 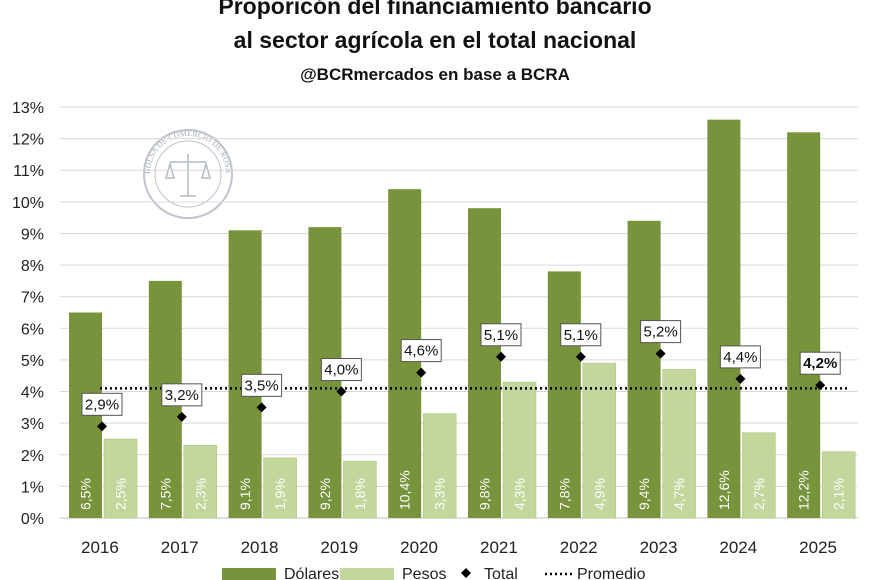 I want to click on scales-icon, so click(x=188, y=175).